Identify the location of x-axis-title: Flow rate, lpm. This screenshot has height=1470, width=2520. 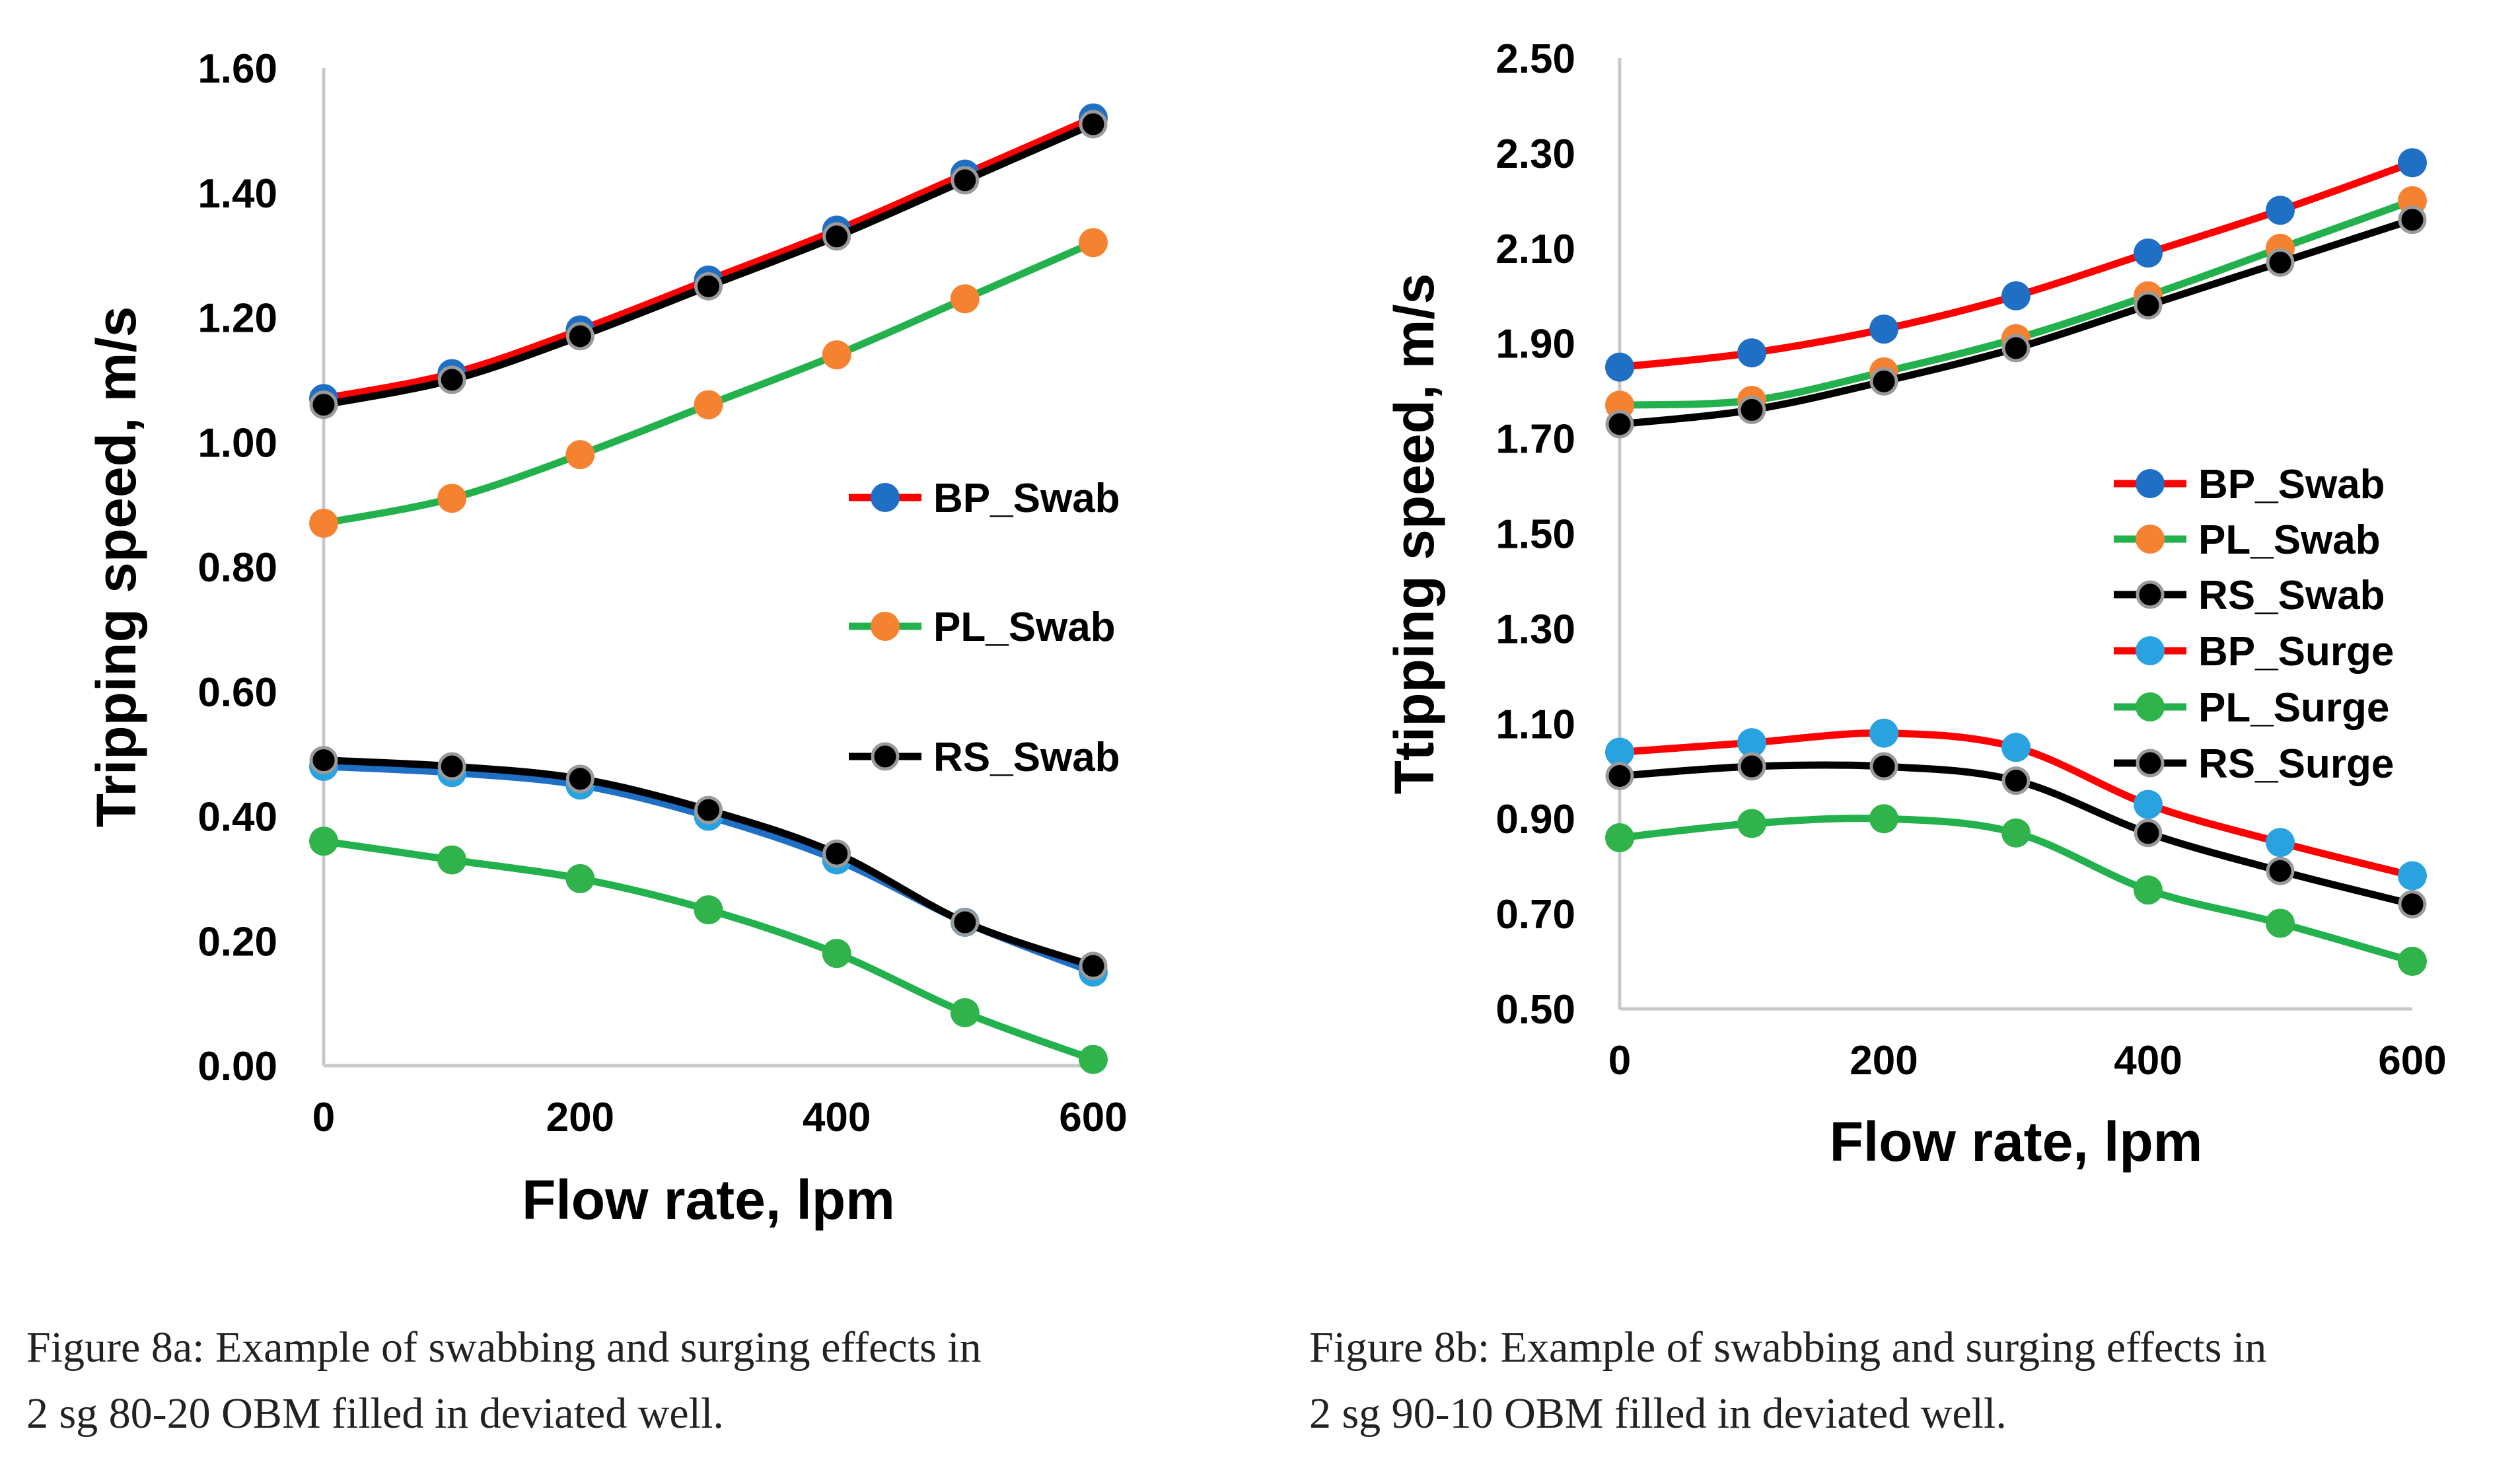
(709, 1200).